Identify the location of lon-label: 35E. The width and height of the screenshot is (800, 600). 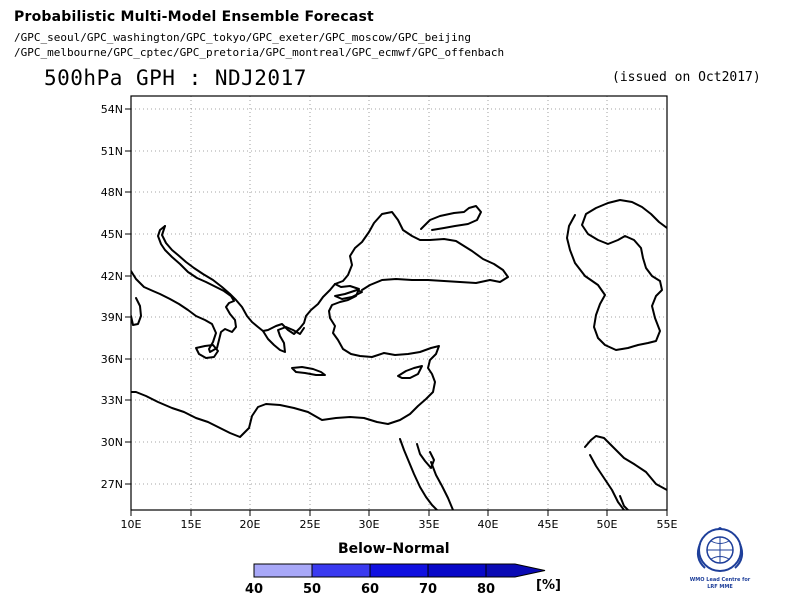
(429, 524).